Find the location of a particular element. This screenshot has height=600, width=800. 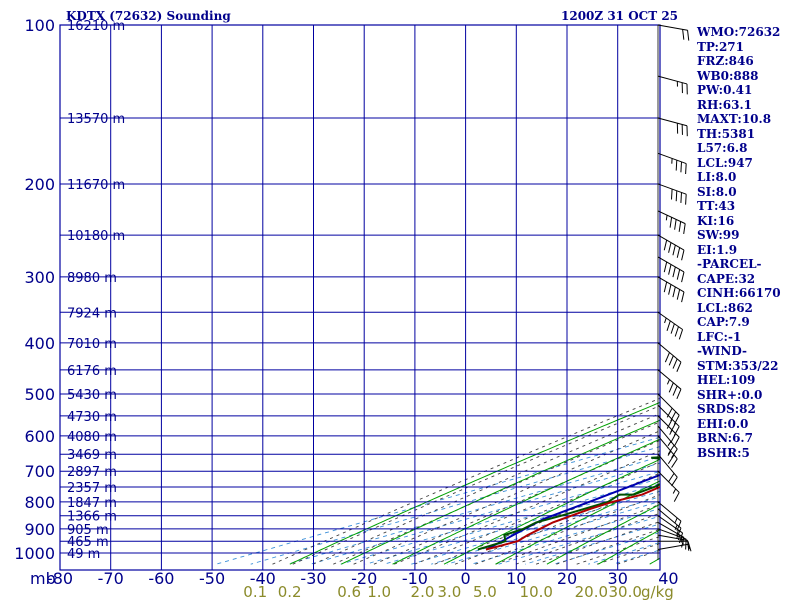

stat-line: CAPE:32 is located at coordinates (726, 278).